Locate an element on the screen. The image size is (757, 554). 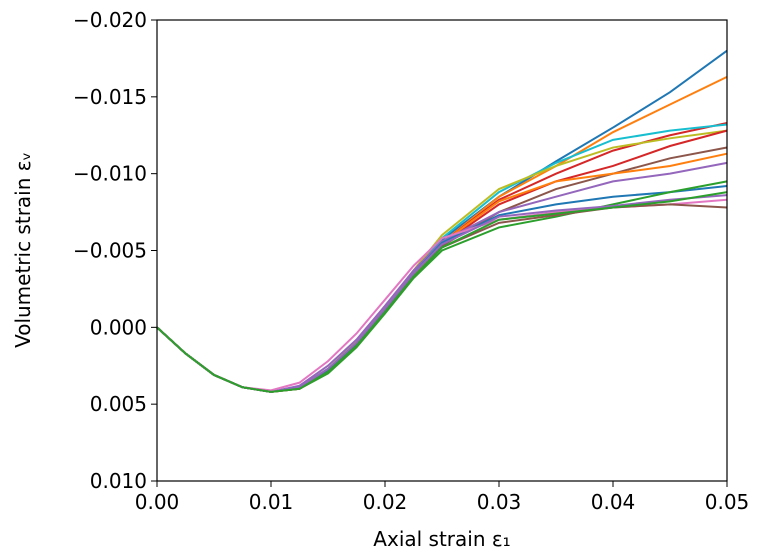
y-tick-label: −0.015 is located at coordinates (110, 97).